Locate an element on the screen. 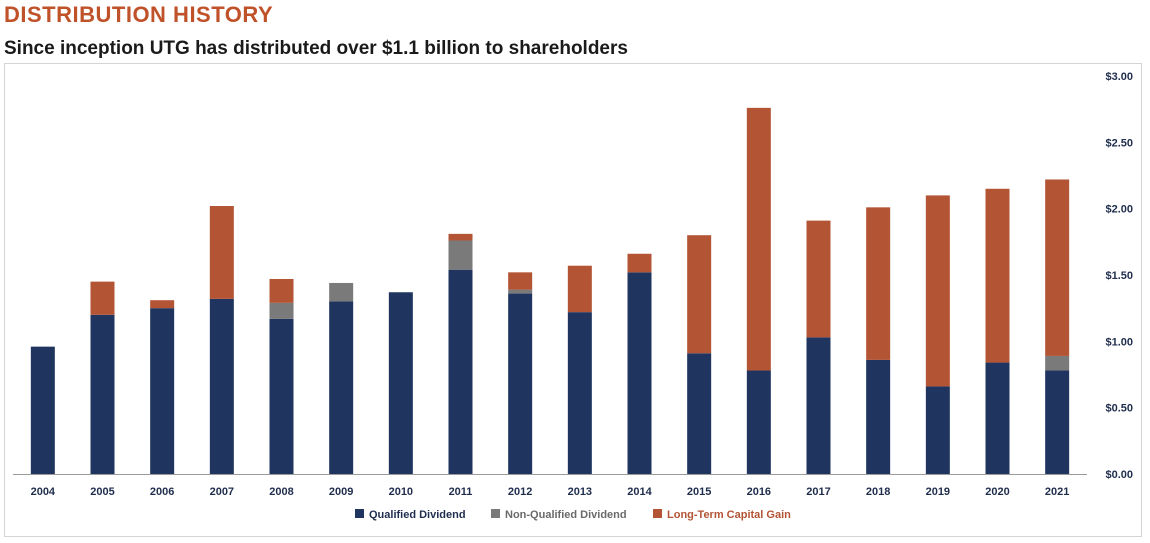  legend-swatch-qualified is located at coordinates (359, 513).